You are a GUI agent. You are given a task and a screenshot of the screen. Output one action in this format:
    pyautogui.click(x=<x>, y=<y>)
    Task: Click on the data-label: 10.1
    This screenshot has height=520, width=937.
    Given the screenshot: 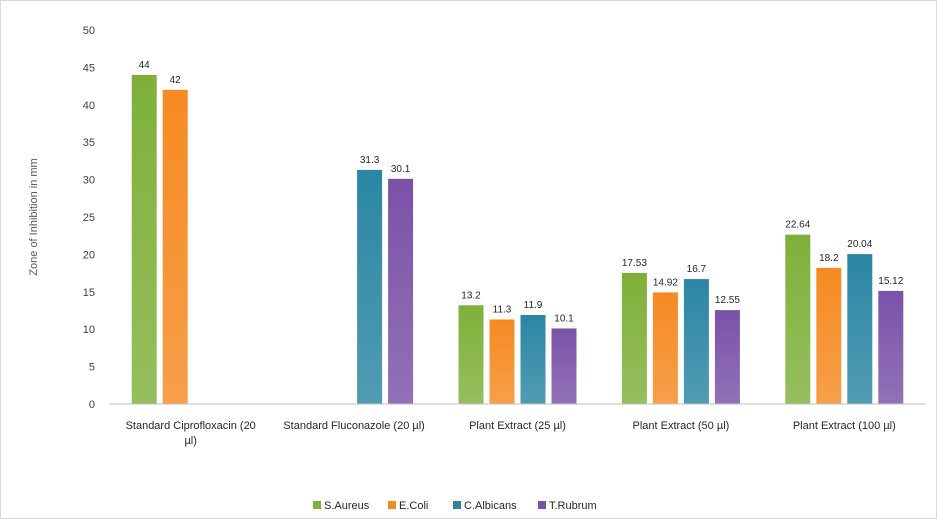 What is the action you would take?
    pyautogui.click(x=564, y=318)
    